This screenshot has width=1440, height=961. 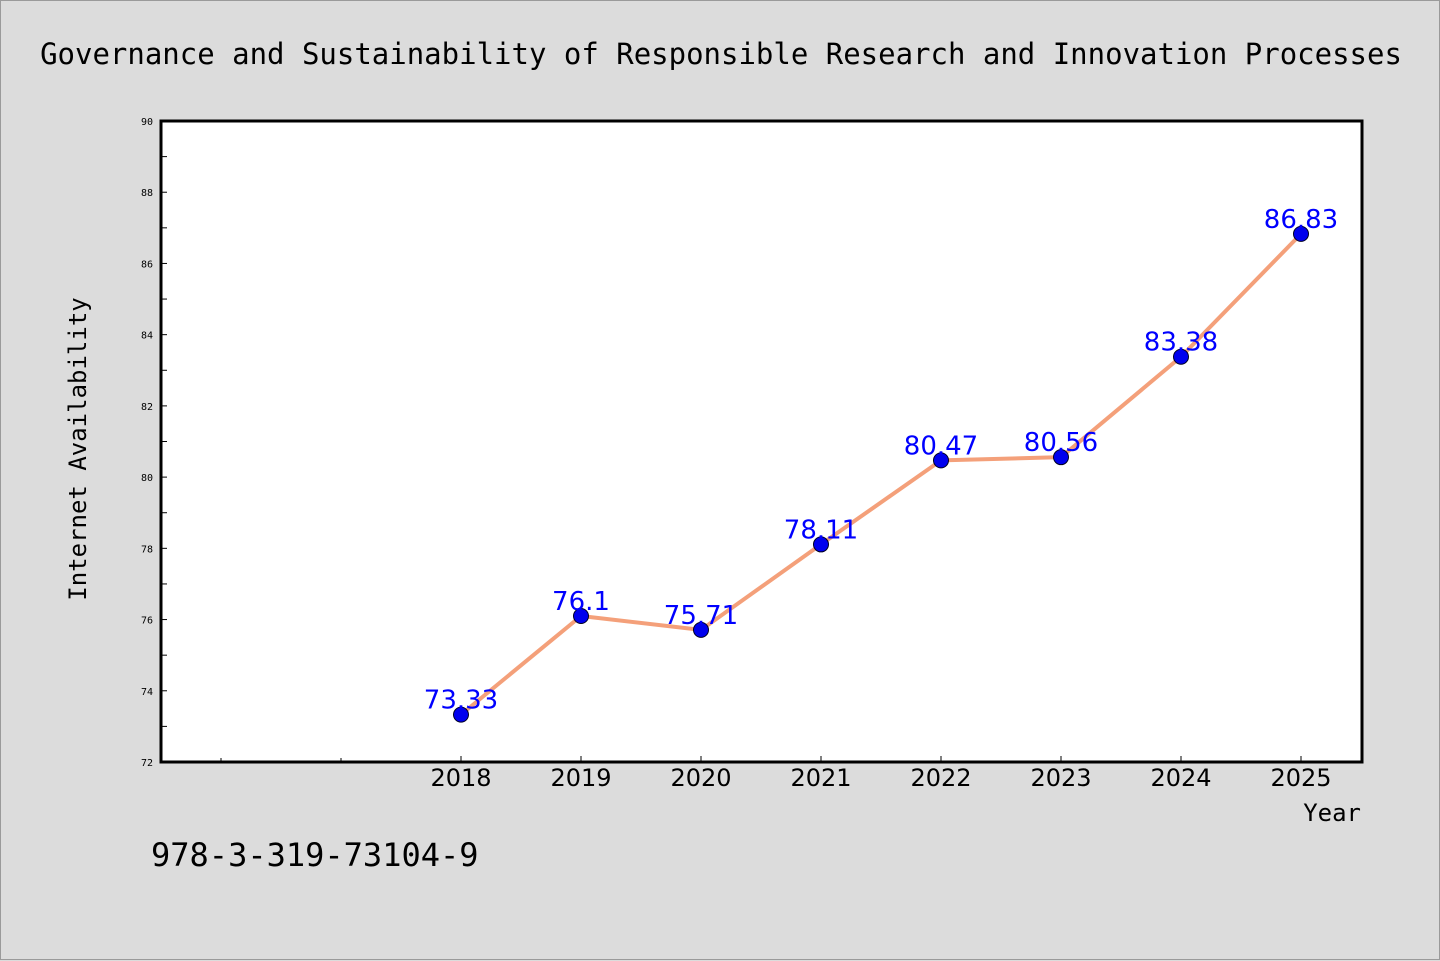 I want to click on x-tick-label: 2024, so click(x=1180, y=778).